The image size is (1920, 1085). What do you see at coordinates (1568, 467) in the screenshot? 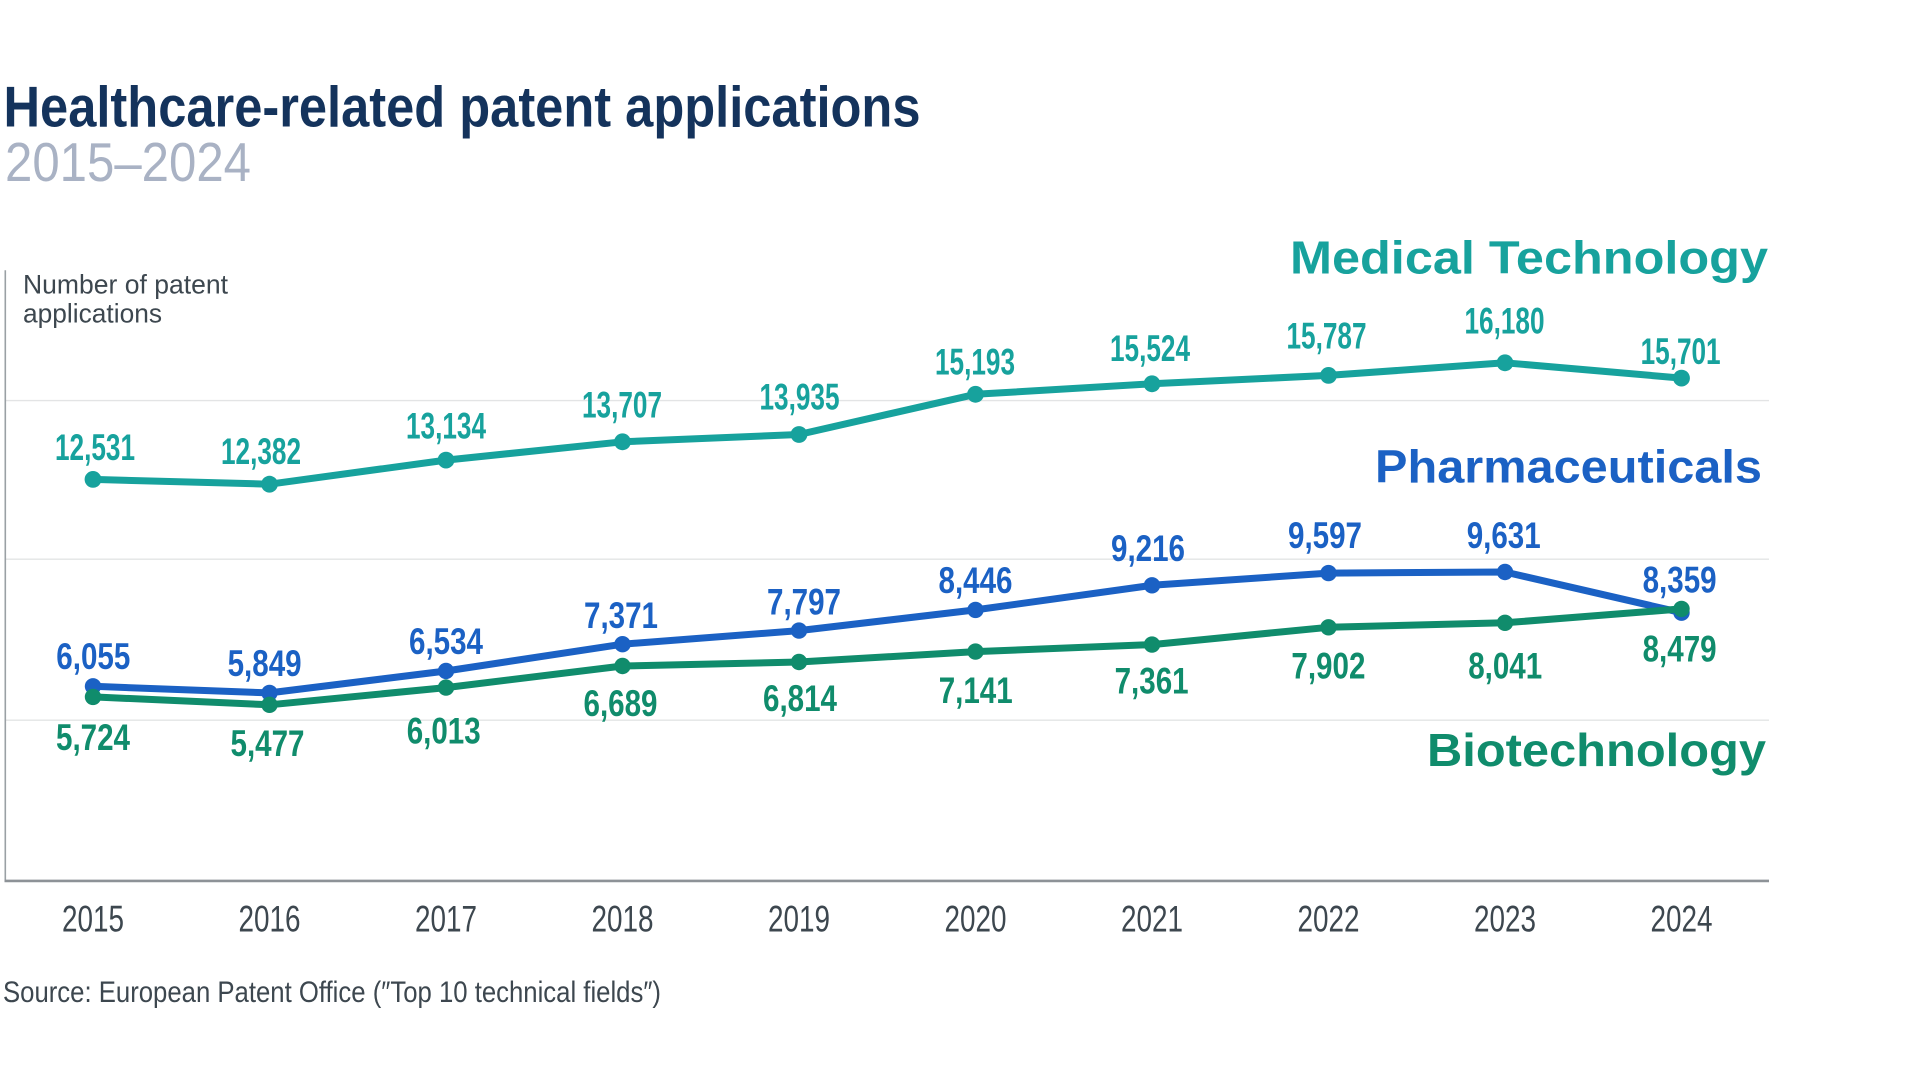
I see `svg-text: Pharmaceuticals` at bounding box center [1568, 467].